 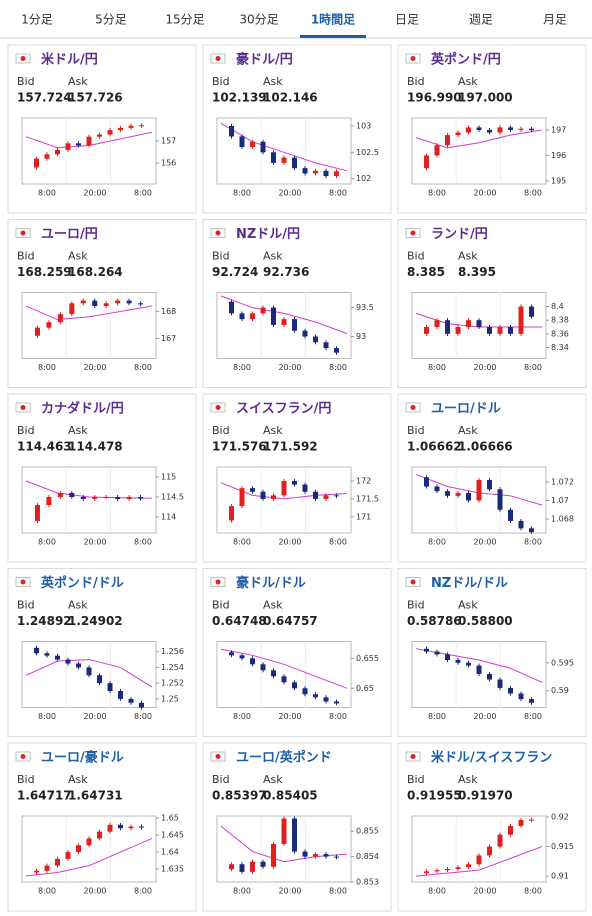 I want to click on y-tick-label: 8.38, so click(x=560, y=320).